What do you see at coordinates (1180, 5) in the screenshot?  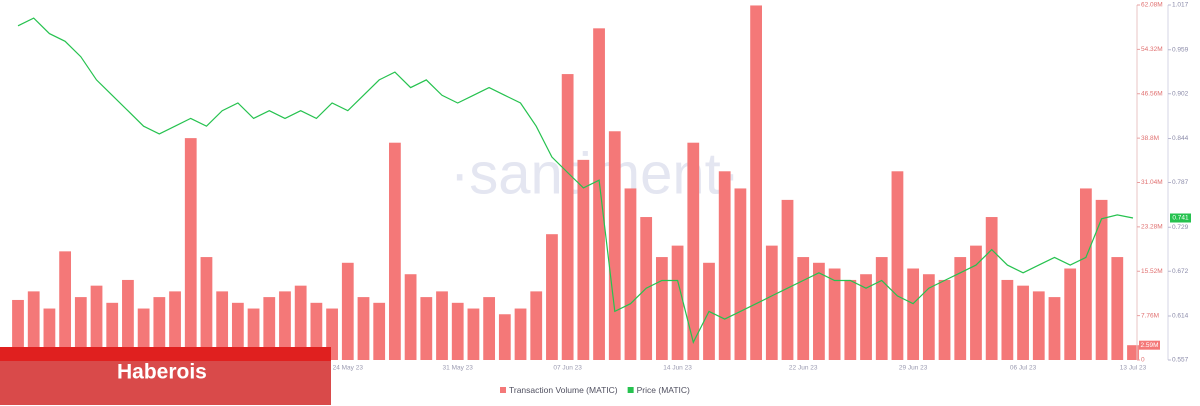 I see `y2-tick-label: 1.017` at bounding box center [1180, 5].